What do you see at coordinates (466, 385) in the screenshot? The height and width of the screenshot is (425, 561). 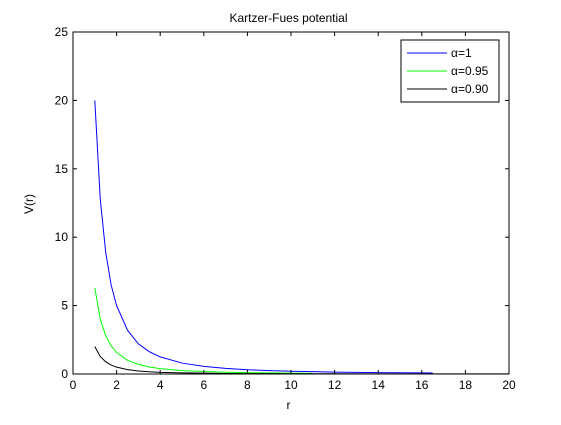 I see `x-tick-label: 18` at bounding box center [466, 385].